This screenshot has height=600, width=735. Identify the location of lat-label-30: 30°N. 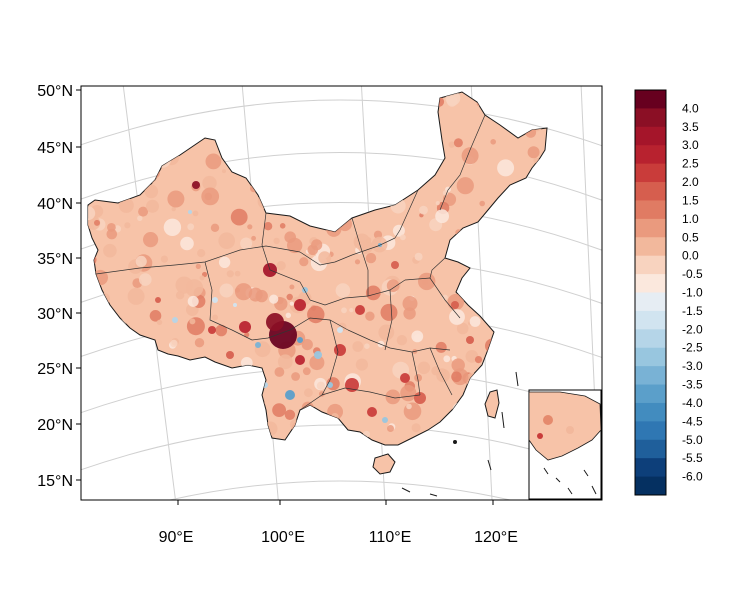
(55, 314).